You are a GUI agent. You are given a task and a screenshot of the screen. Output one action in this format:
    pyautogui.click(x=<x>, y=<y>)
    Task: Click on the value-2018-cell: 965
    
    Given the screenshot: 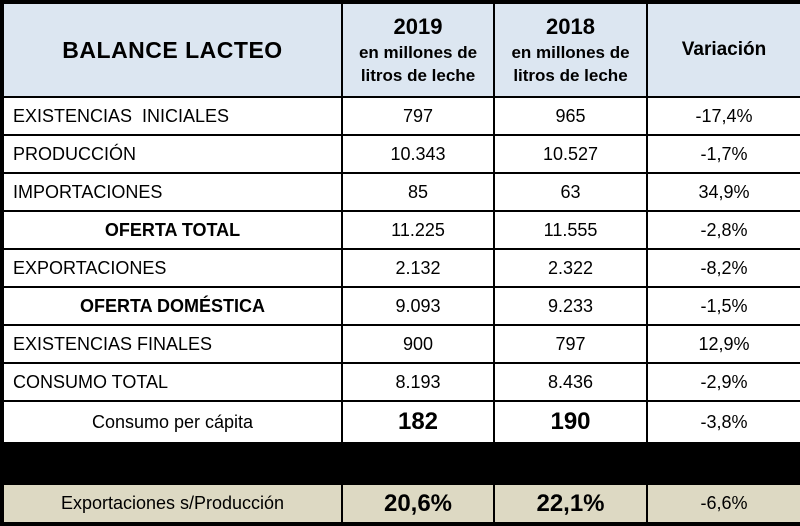 What is the action you would take?
    pyautogui.click(x=570, y=116)
    